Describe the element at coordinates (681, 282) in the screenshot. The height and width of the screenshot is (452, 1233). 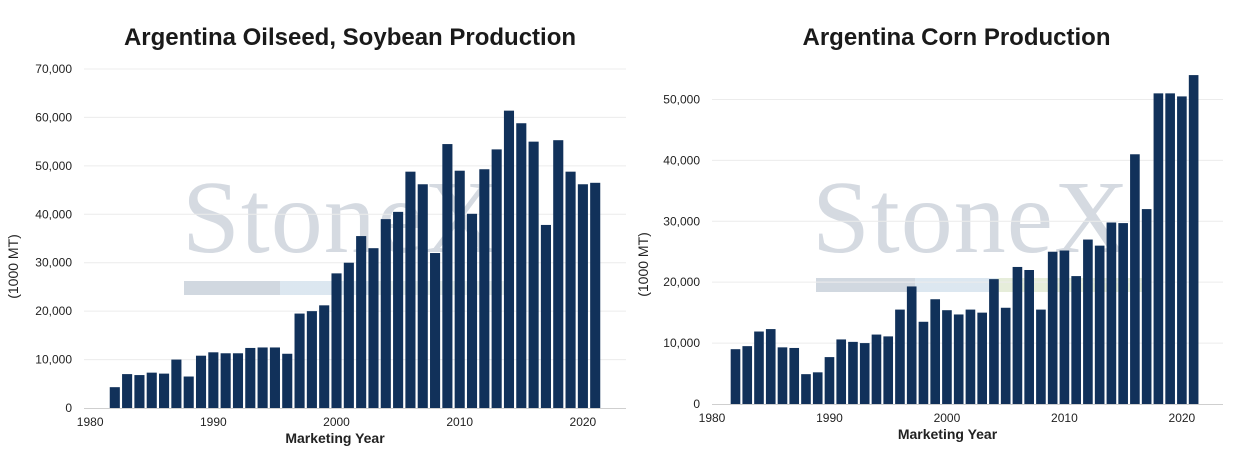
I see `y-tick-label: 20,000` at that location.